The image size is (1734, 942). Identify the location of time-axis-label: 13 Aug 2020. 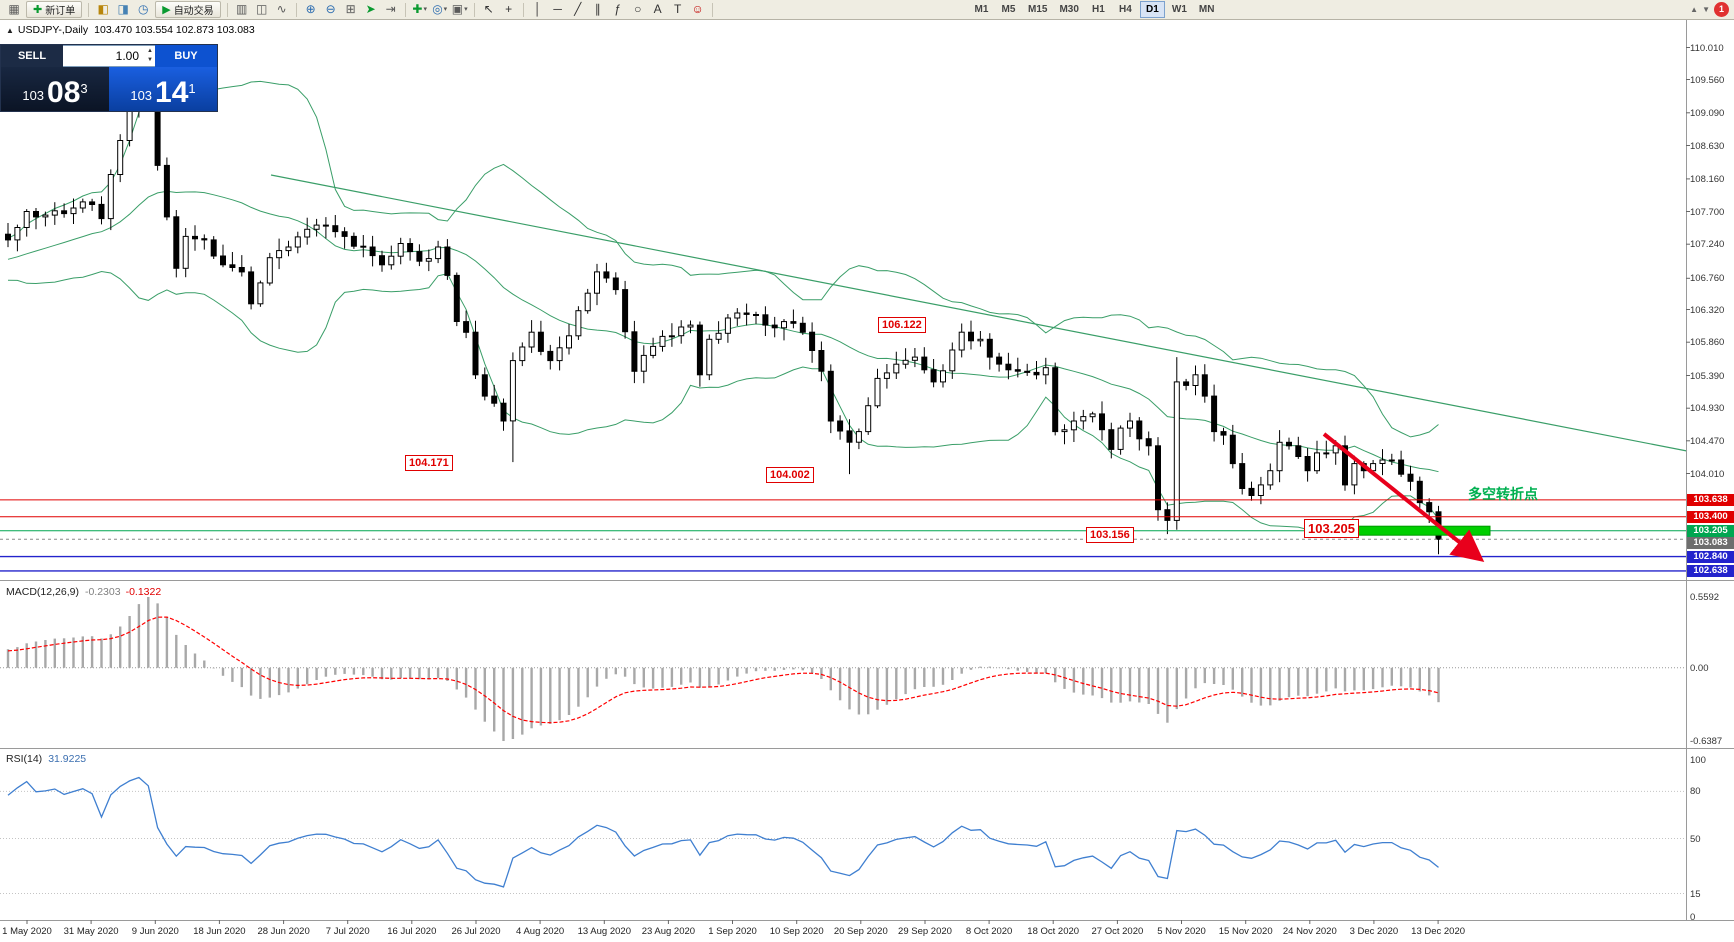
(604, 931).